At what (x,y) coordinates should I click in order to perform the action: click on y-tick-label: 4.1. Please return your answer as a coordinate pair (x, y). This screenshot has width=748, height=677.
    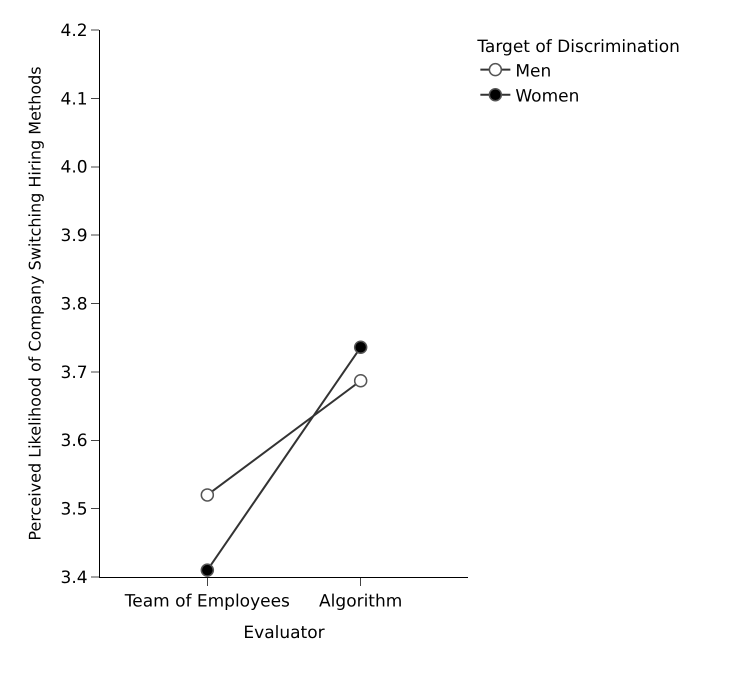
    Looking at the image, I should click on (74, 99).